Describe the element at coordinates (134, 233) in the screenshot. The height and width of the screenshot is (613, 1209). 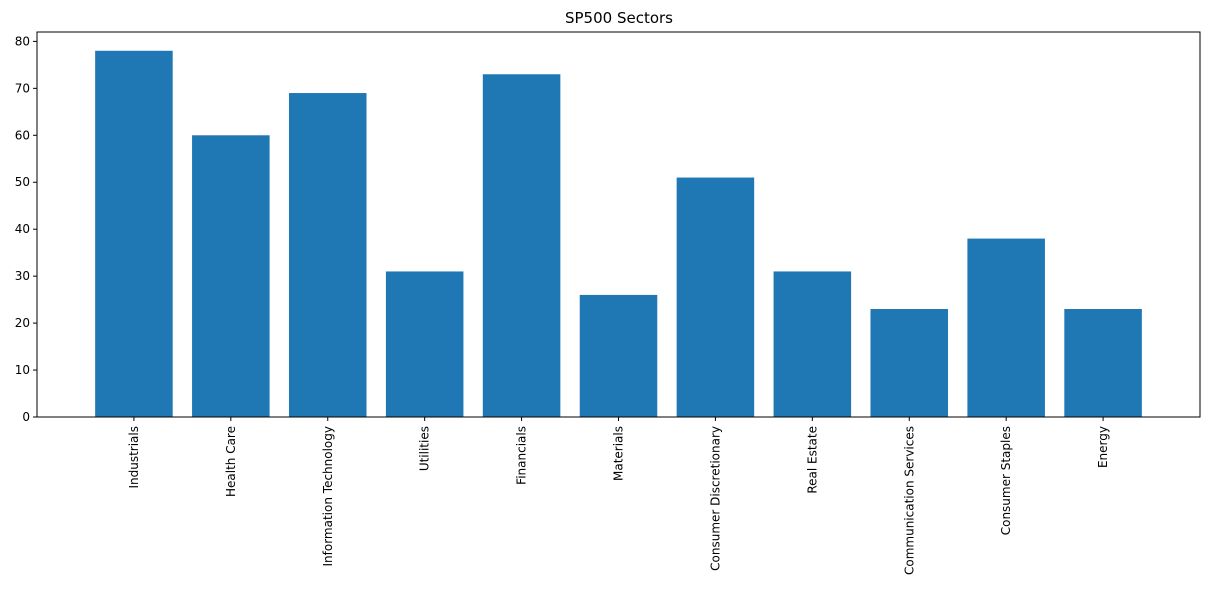
I see `bar-industrials` at that location.